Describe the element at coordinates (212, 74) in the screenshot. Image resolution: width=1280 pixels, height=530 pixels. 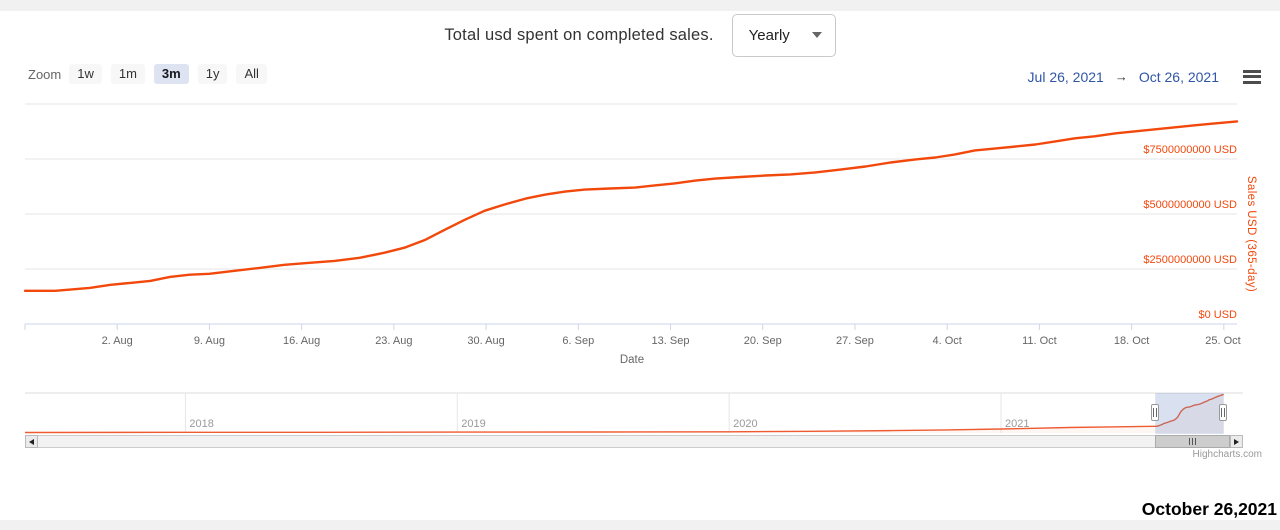
I see `zoom-button-1y: 1y` at that location.